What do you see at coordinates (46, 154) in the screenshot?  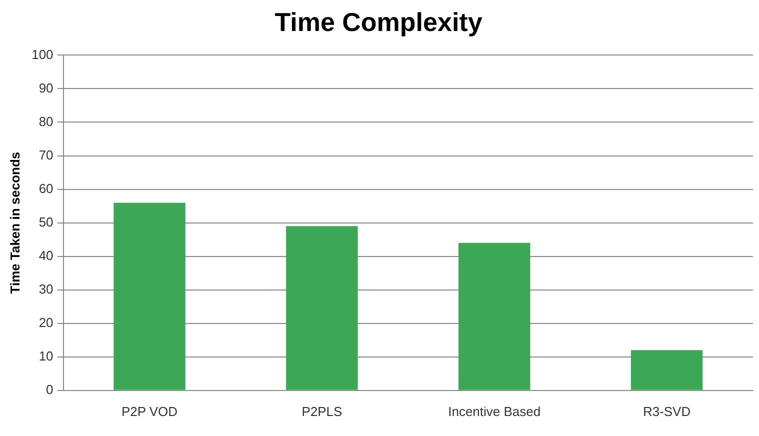 I see `y-tick-label: 70` at bounding box center [46, 154].